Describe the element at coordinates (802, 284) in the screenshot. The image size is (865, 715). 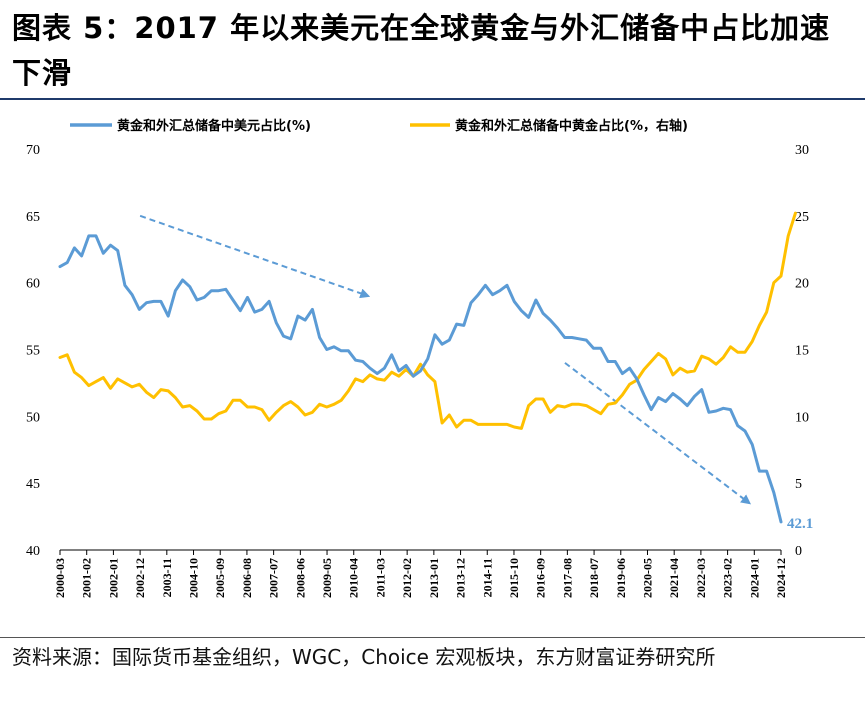
I see `y-right-tick-label: 20` at that location.